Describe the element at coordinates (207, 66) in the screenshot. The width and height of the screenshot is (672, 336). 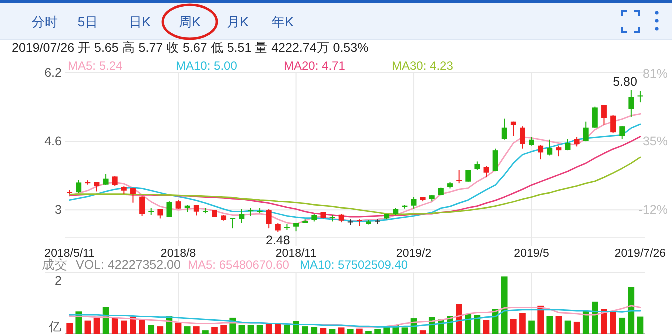
I see `text: MA10: 5.00` at that location.